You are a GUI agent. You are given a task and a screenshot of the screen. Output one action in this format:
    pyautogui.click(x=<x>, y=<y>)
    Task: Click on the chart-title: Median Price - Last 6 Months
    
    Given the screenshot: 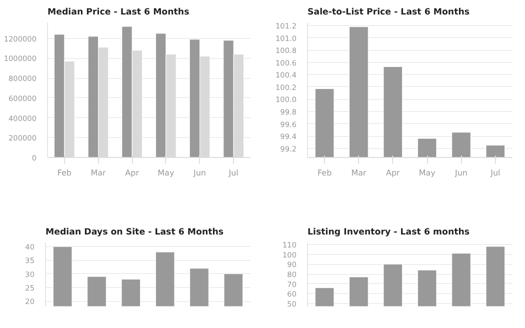 What is the action you would take?
    pyautogui.click(x=119, y=13)
    